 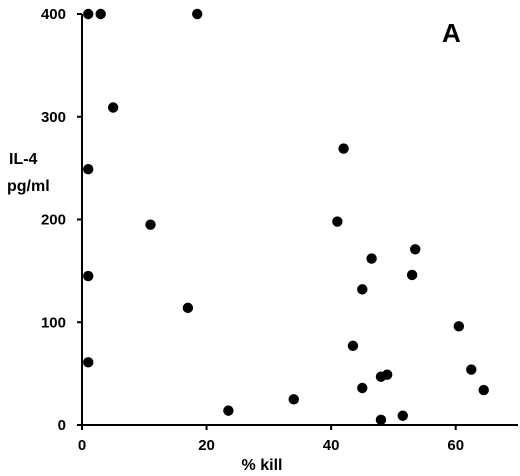 What do you see at coordinates (28, 186) in the screenshot?
I see `y-axis-title-line-2: pg/ml` at bounding box center [28, 186].